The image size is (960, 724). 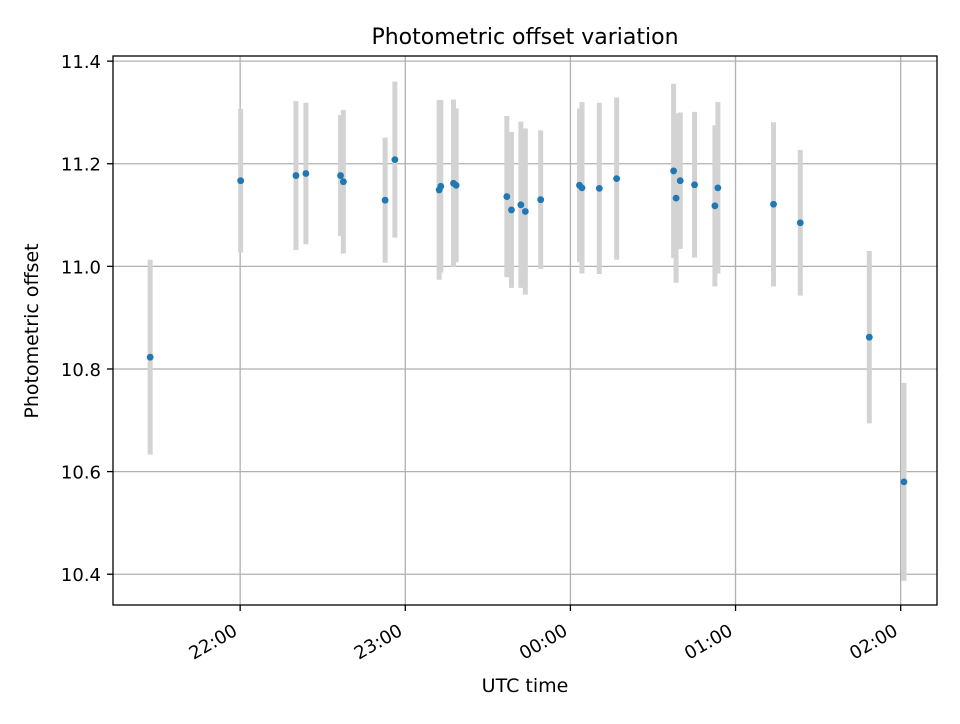 I want to click on y-tick-label: 11.2, so click(x=81, y=165).